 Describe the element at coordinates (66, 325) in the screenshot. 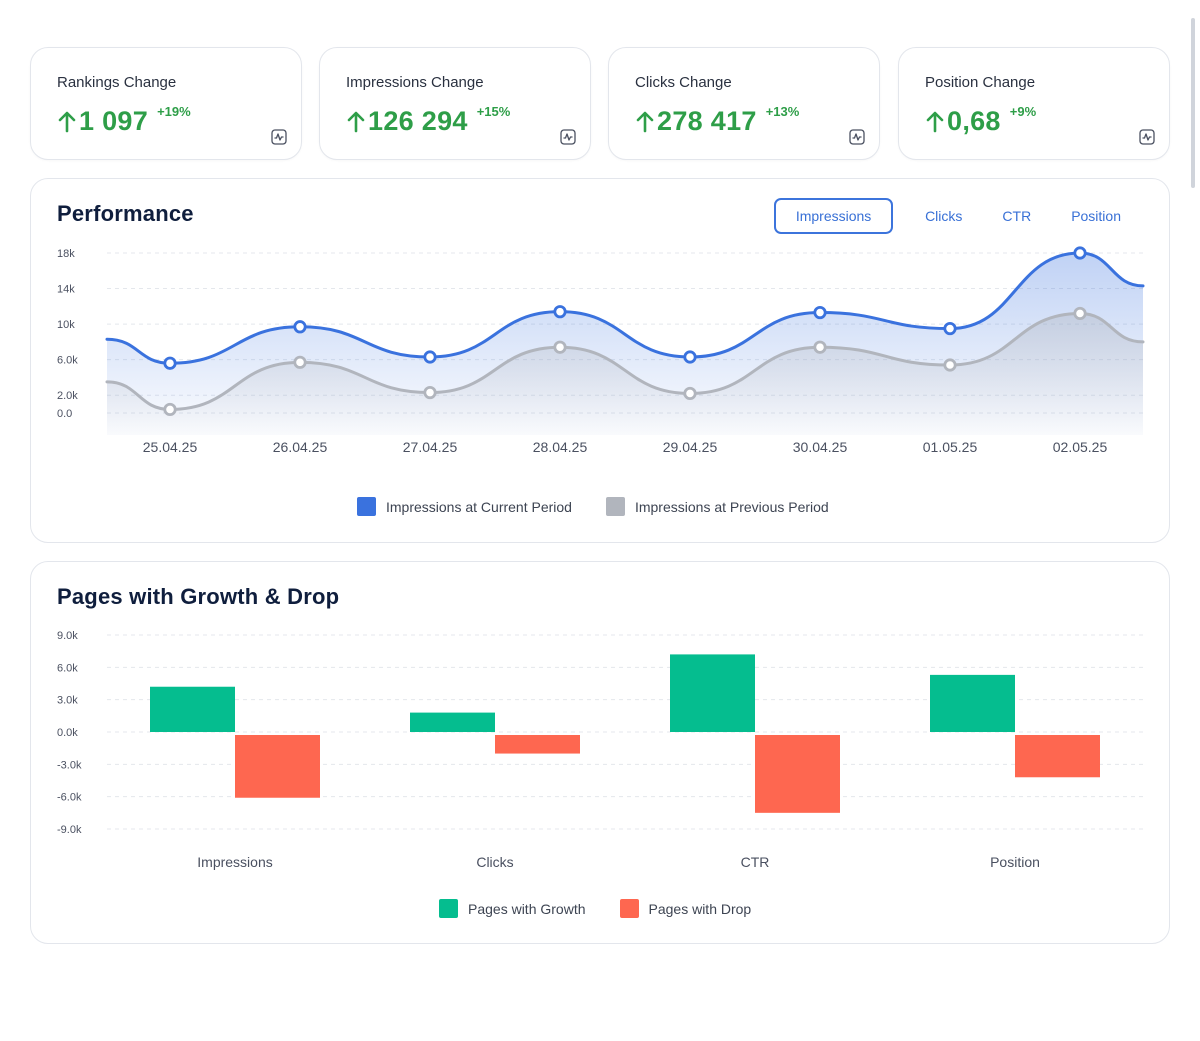

I see `y-tick-label: 10k` at that location.